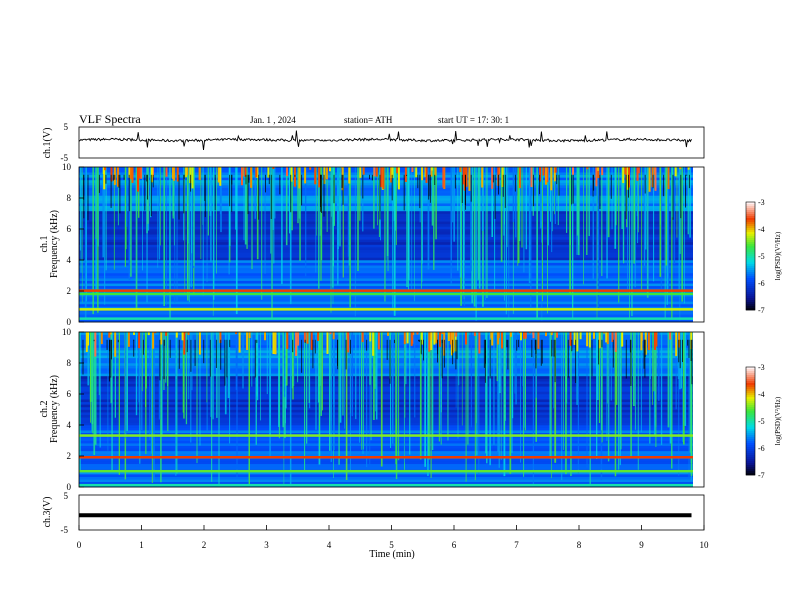 Image resolution: width=792 pixels, height=612 pixels. Describe the element at coordinates (69, 394) in the screenshot. I see `y-tick-label: 6` at that location.